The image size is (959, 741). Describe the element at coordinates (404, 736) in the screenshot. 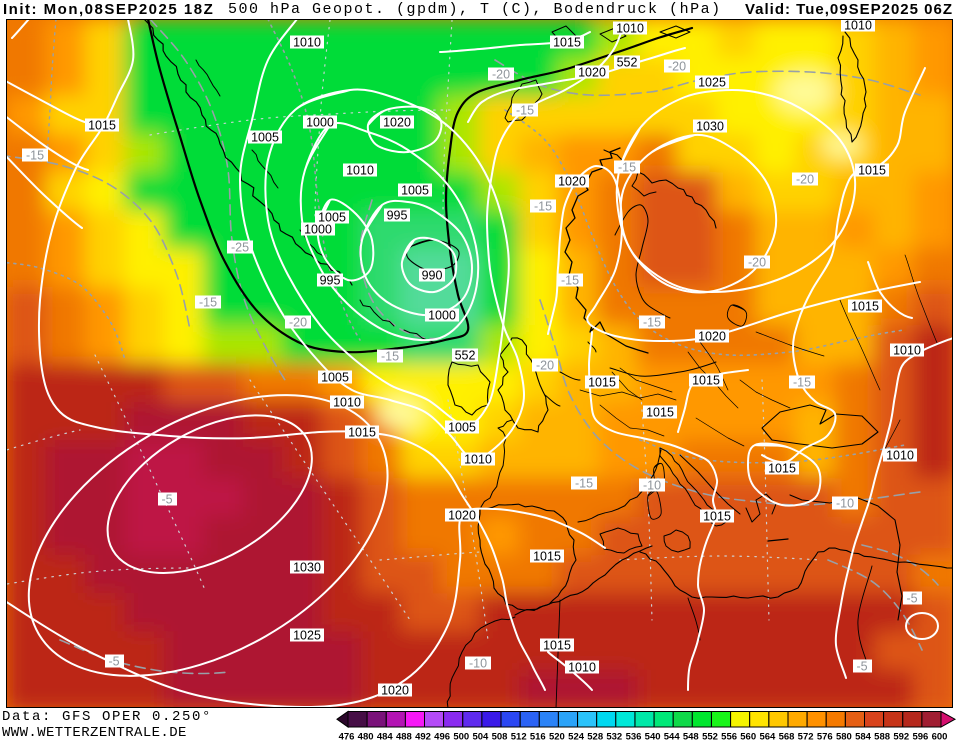

I see `svg-text: 488` at that location.